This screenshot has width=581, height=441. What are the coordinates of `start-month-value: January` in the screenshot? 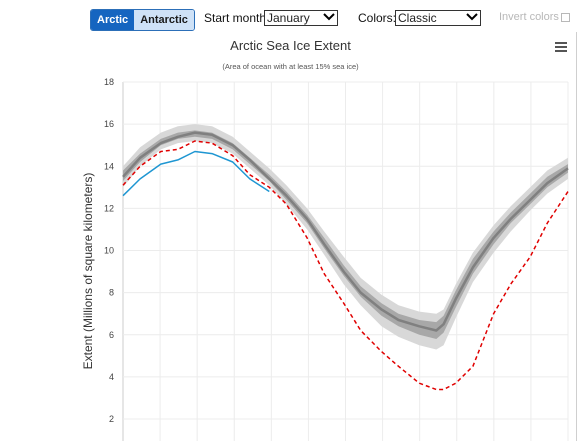 It's located at (288, 18).